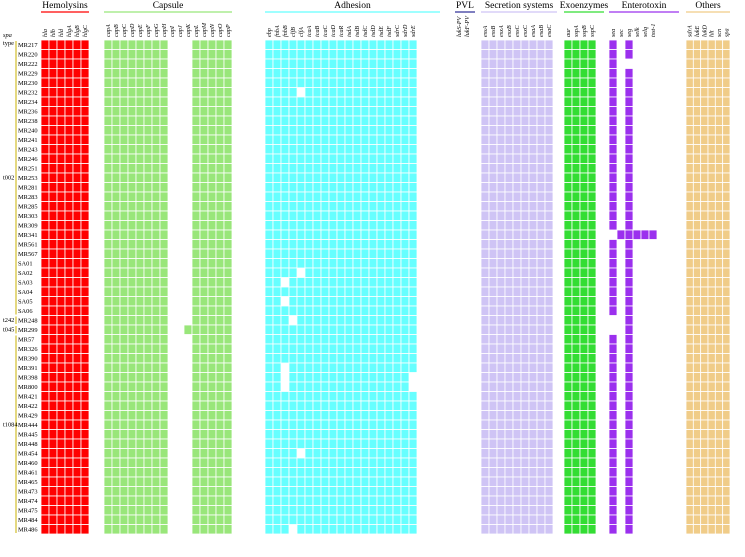 The image size is (745, 557). What do you see at coordinates (333, 63) in the screenshot?
I see `cell-icaD-MR222` at bounding box center [333, 63].